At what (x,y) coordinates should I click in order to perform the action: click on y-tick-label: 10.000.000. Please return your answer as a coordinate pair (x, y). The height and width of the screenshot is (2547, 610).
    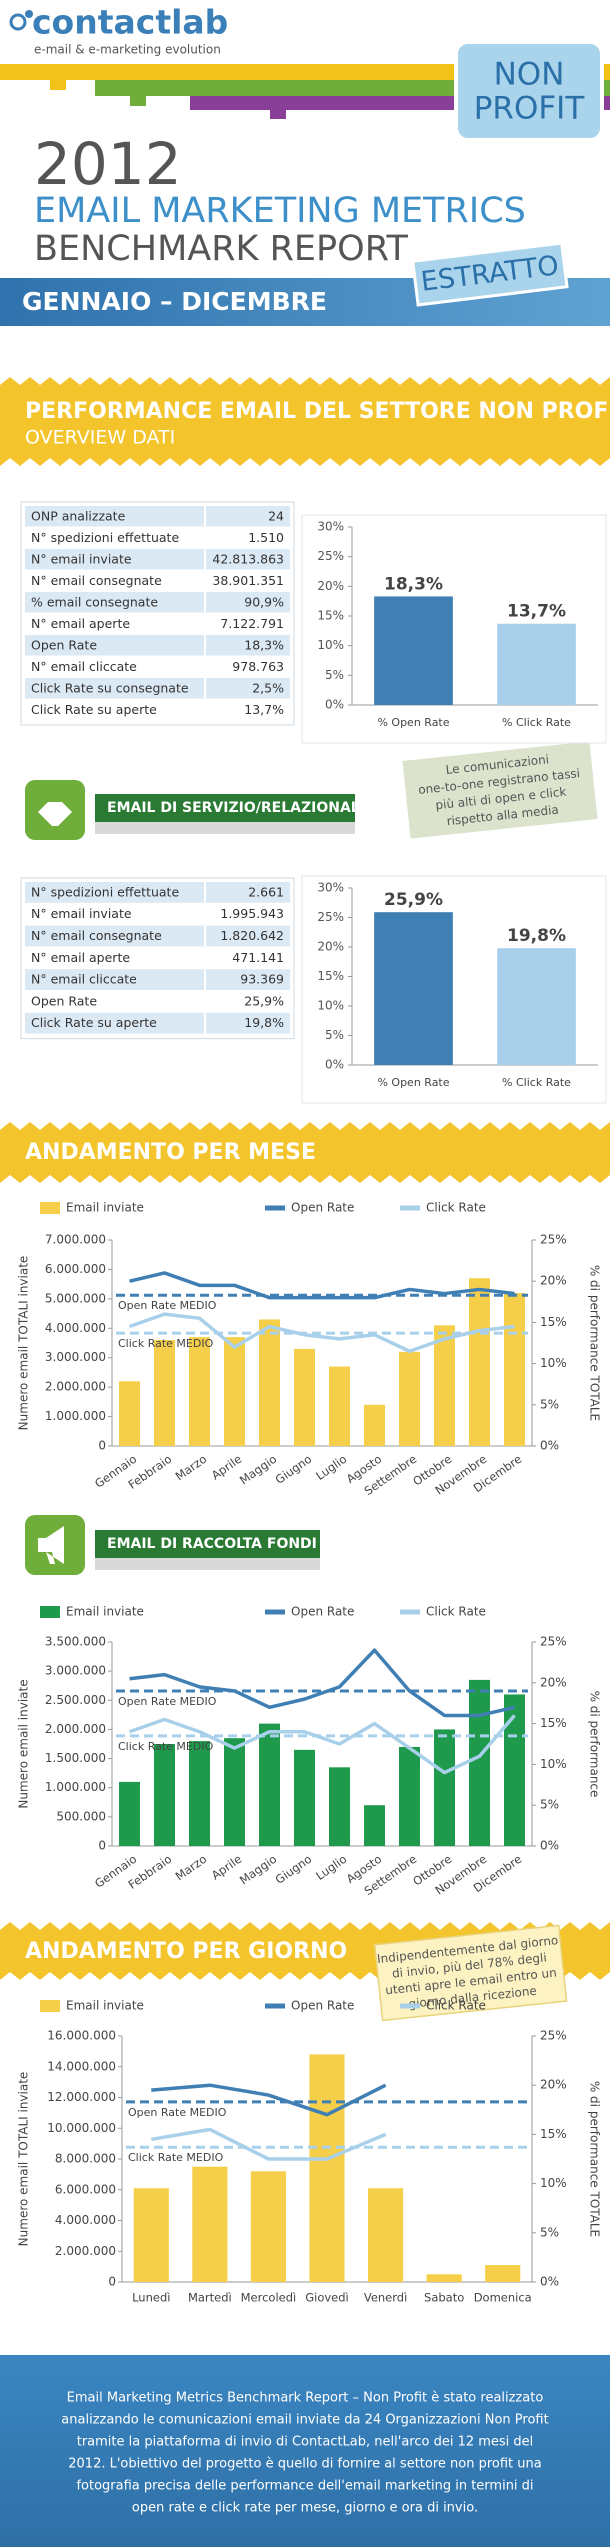
    Looking at the image, I should click on (81, 2128).